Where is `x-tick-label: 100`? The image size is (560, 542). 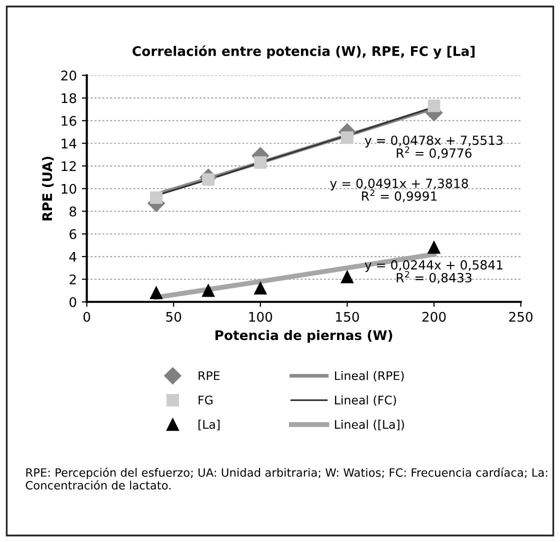 x-tick-label: 100 is located at coordinates (260, 317).